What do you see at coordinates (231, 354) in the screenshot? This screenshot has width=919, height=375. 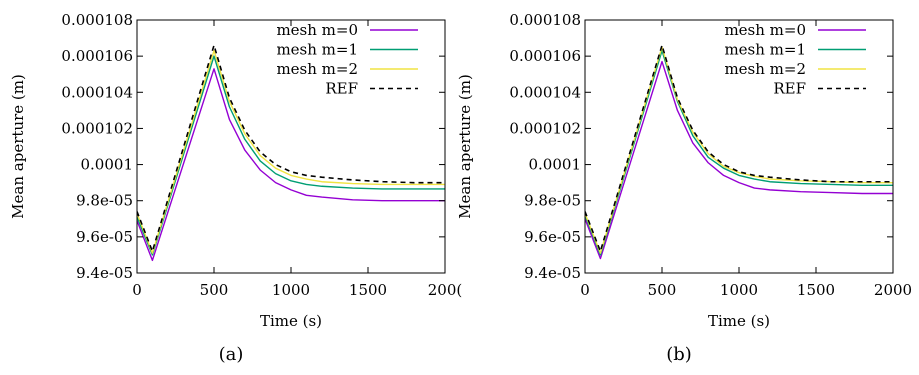 I see `panel-label: (a)` at bounding box center [231, 354].